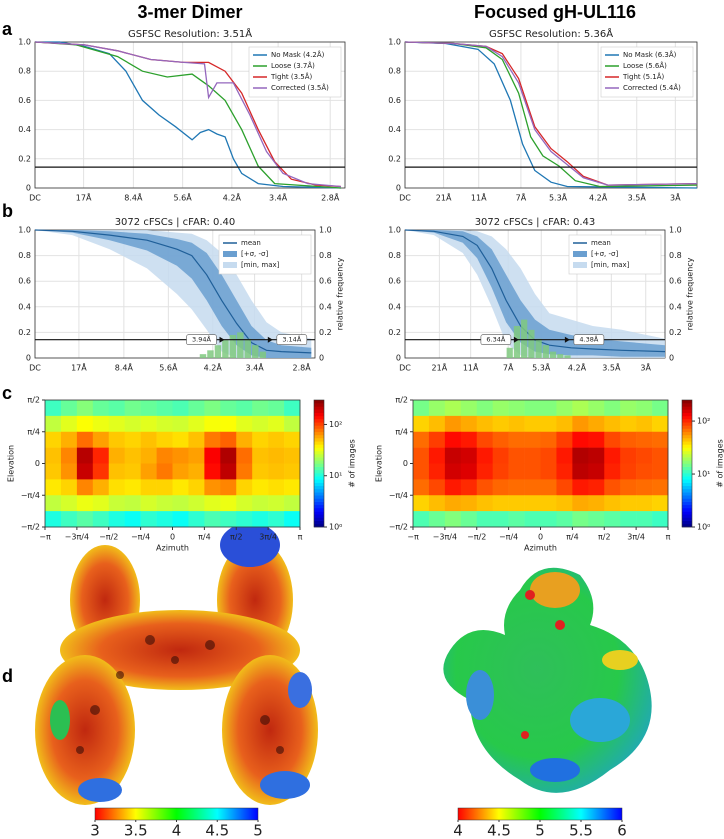 The width and height of the screenshot is (724, 839). Describe the element at coordinates (172, 537) in the screenshot. I see `x-tick-label: 0` at that location.